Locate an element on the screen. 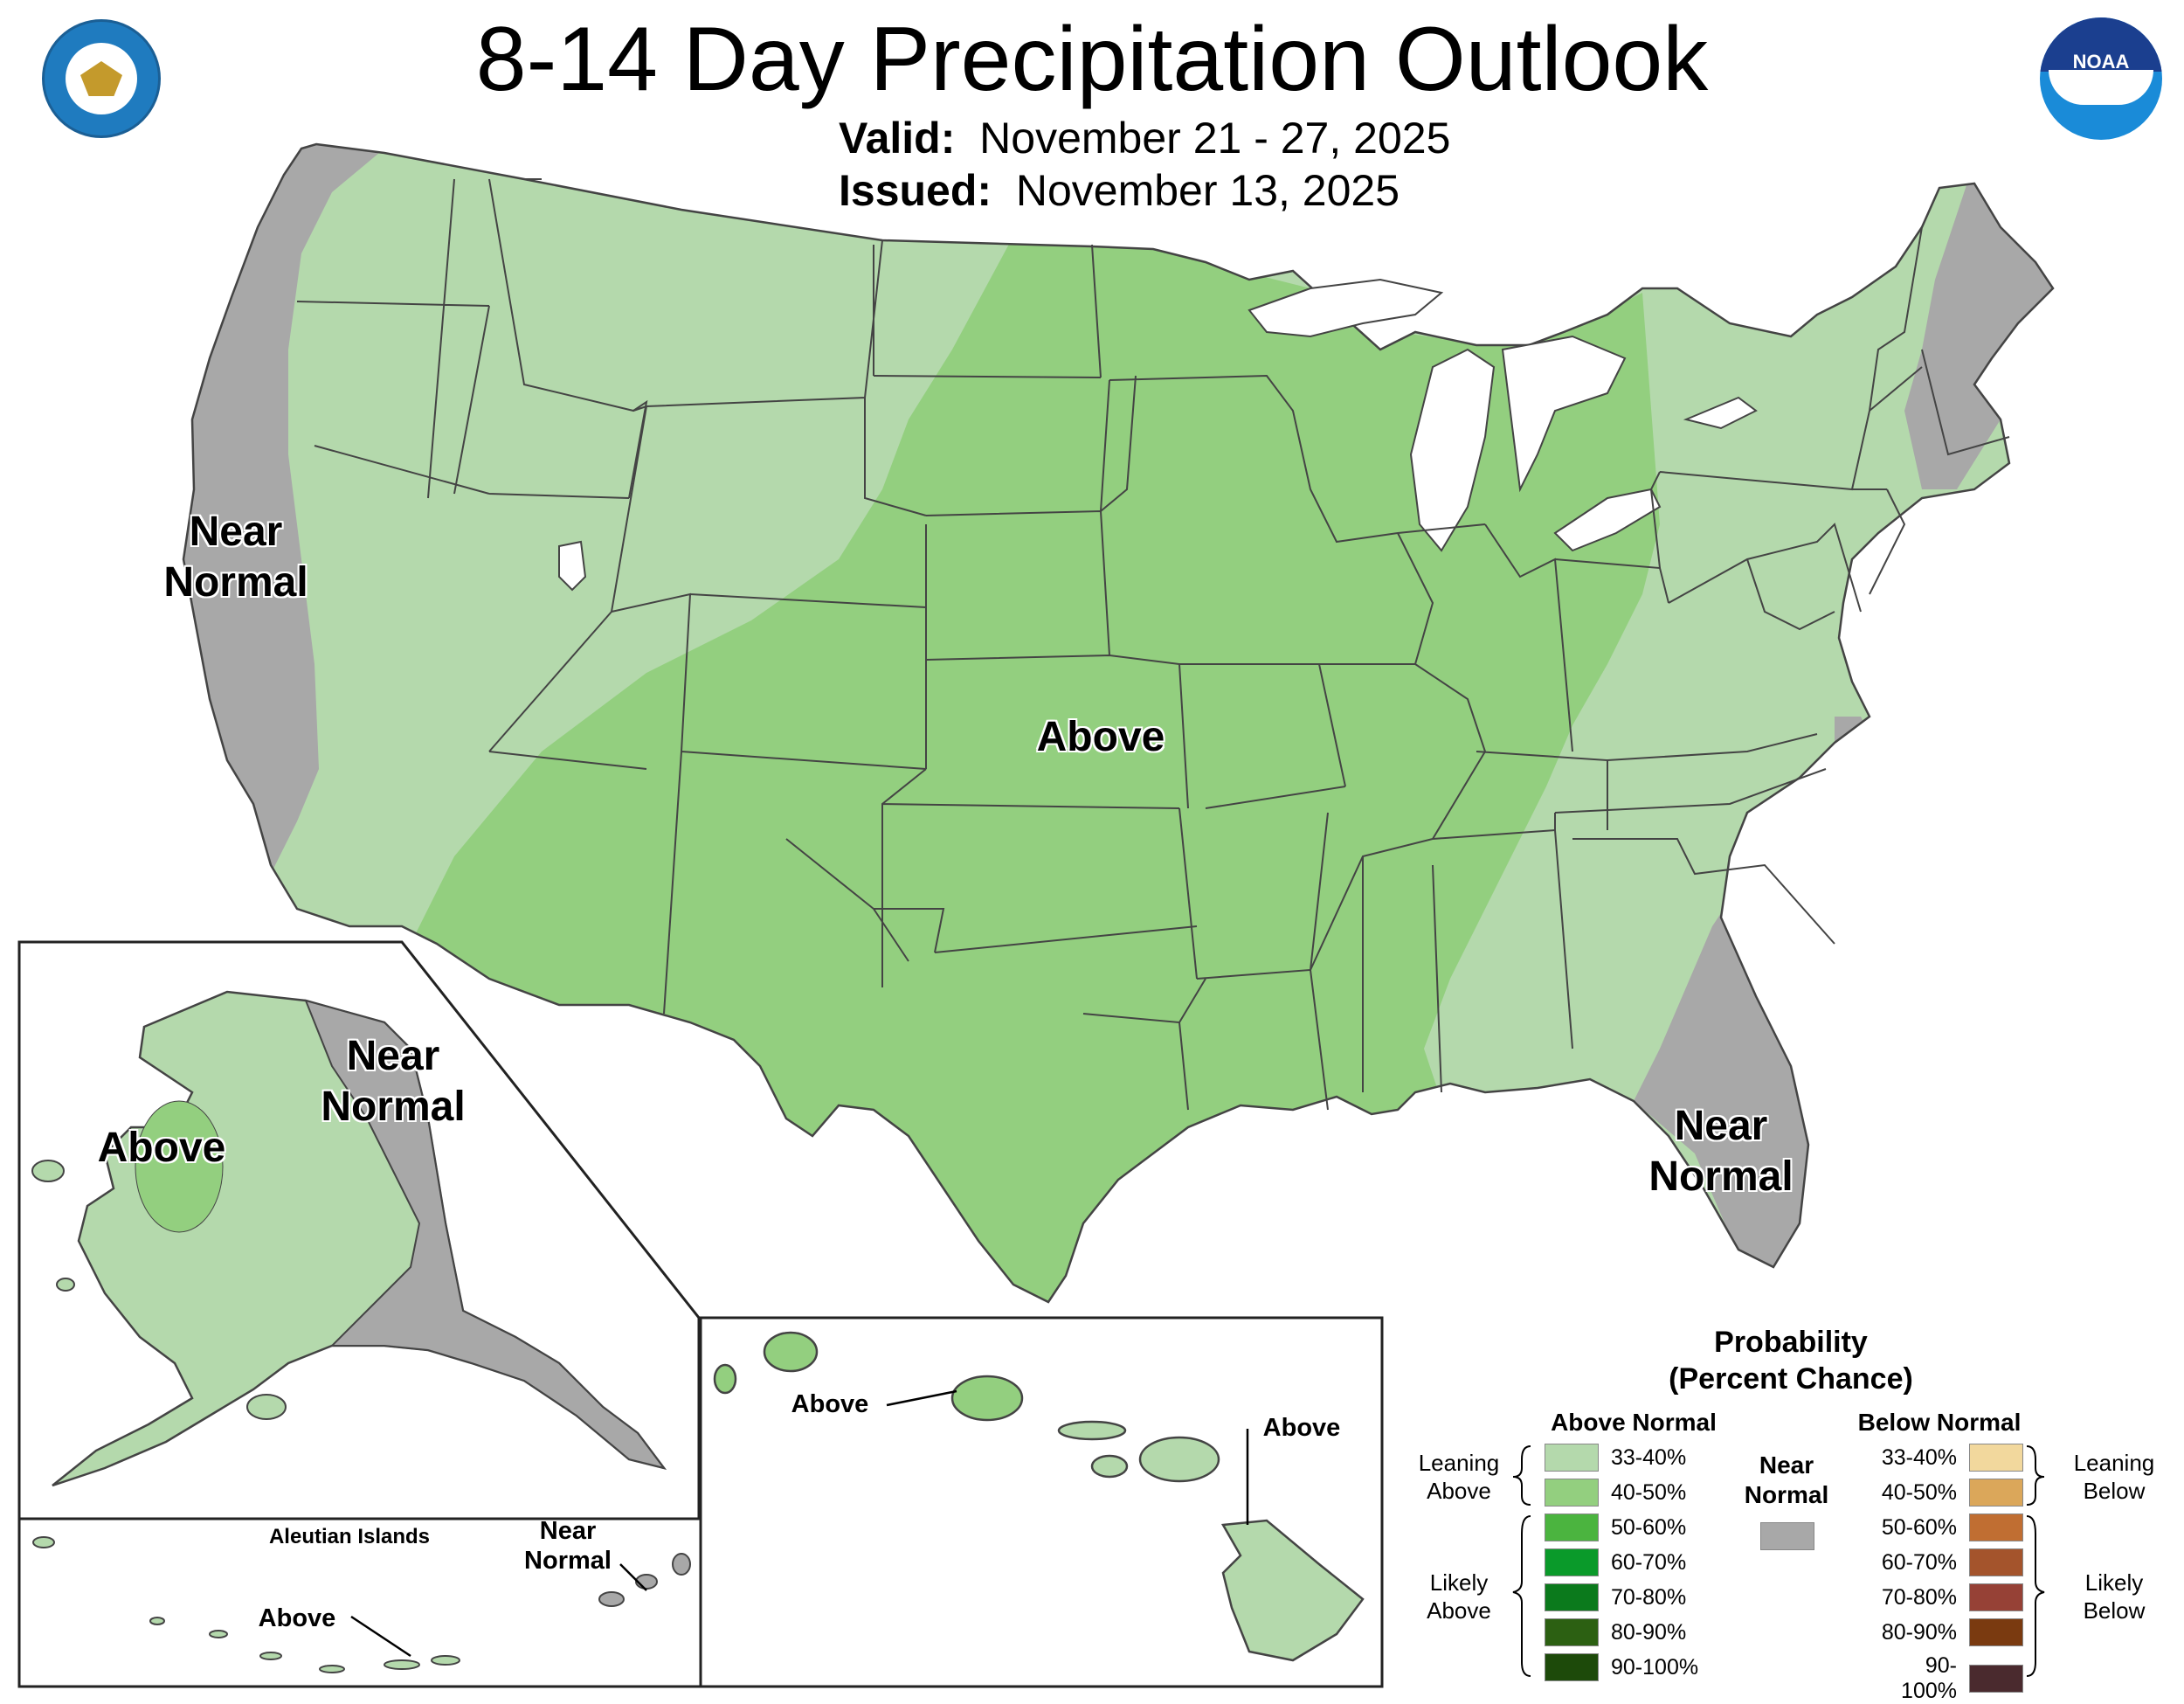 This screenshot has height=1704, width=2184. legend-below-row: 33-40% is located at coordinates (1946, 1458).